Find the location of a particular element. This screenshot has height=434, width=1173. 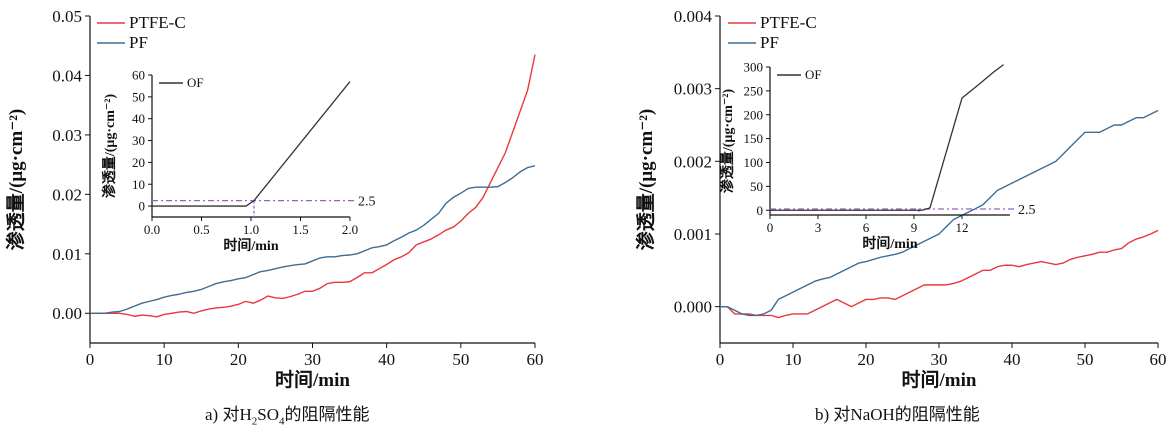

inset-0-x-tick-label: 2.0 is located at coordinates (350, 229).